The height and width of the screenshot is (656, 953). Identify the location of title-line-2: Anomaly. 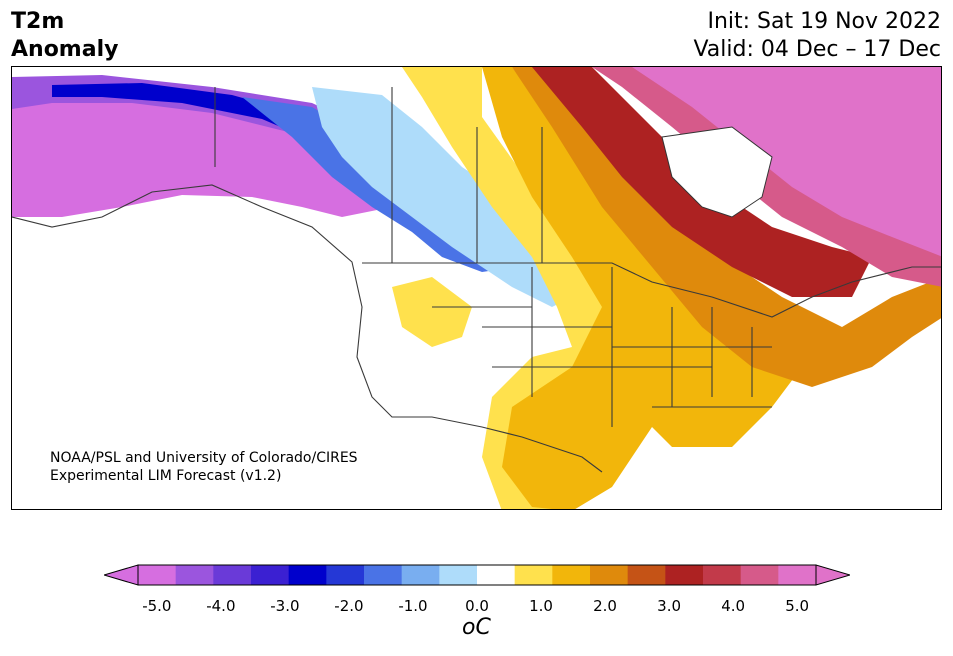
(65, 49).